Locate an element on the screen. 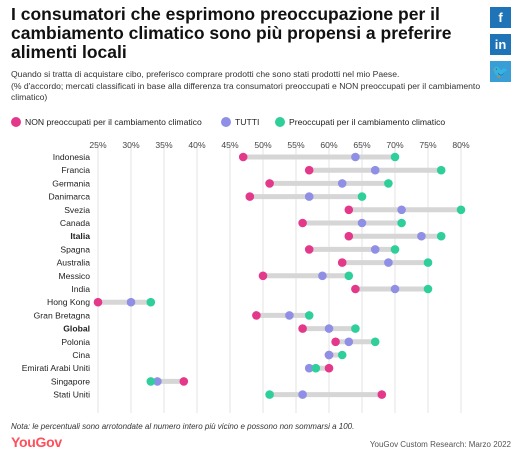 This screenshot has height=461, width=522. row-label: Spagna is located at coordinates (75, 249).